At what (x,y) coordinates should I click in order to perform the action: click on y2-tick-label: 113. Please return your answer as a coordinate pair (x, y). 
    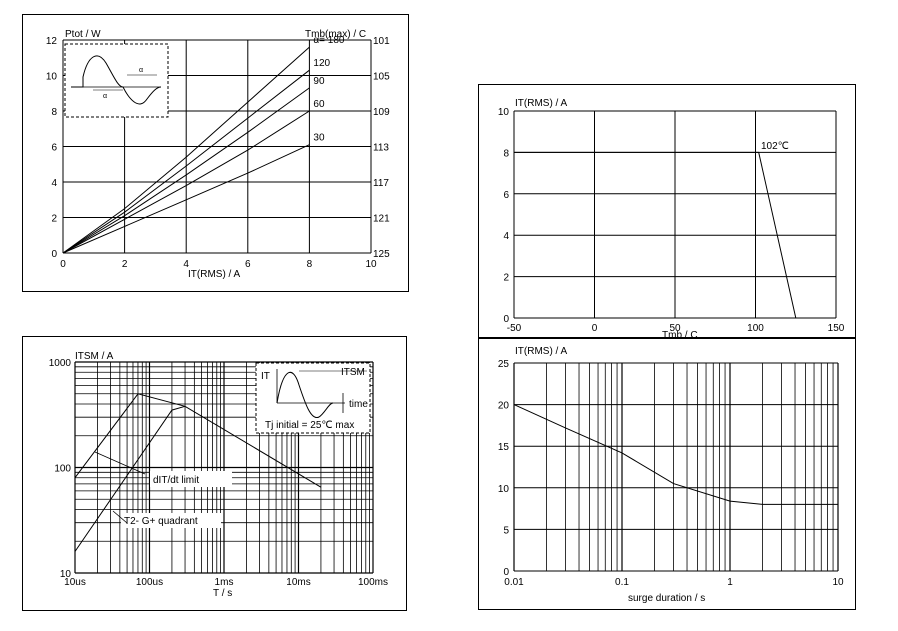
    Looking at the image, I should click on (381, 148).